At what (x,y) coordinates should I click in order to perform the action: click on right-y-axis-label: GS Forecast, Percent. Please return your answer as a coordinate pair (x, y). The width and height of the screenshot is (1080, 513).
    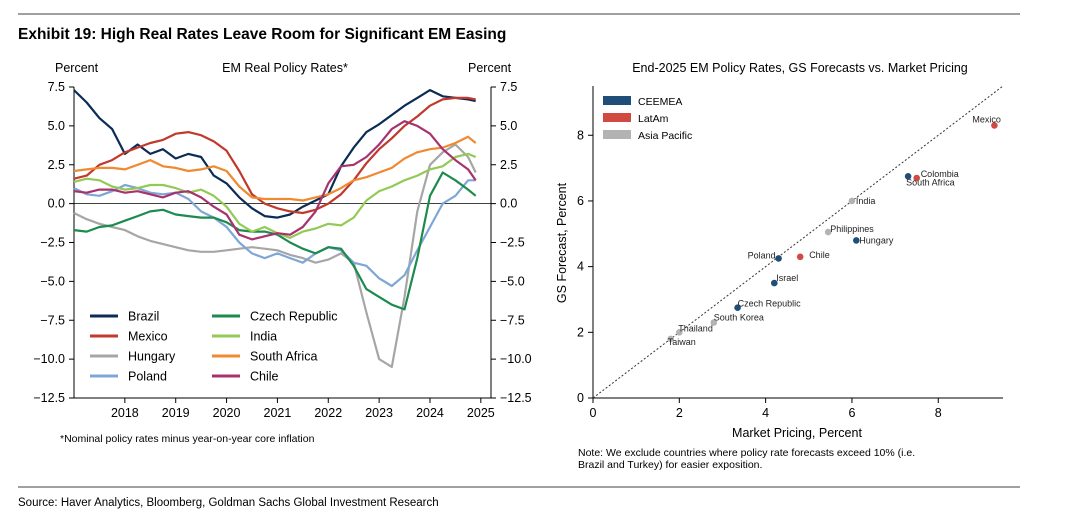
    Looking at the image, I should click on (562, 242).